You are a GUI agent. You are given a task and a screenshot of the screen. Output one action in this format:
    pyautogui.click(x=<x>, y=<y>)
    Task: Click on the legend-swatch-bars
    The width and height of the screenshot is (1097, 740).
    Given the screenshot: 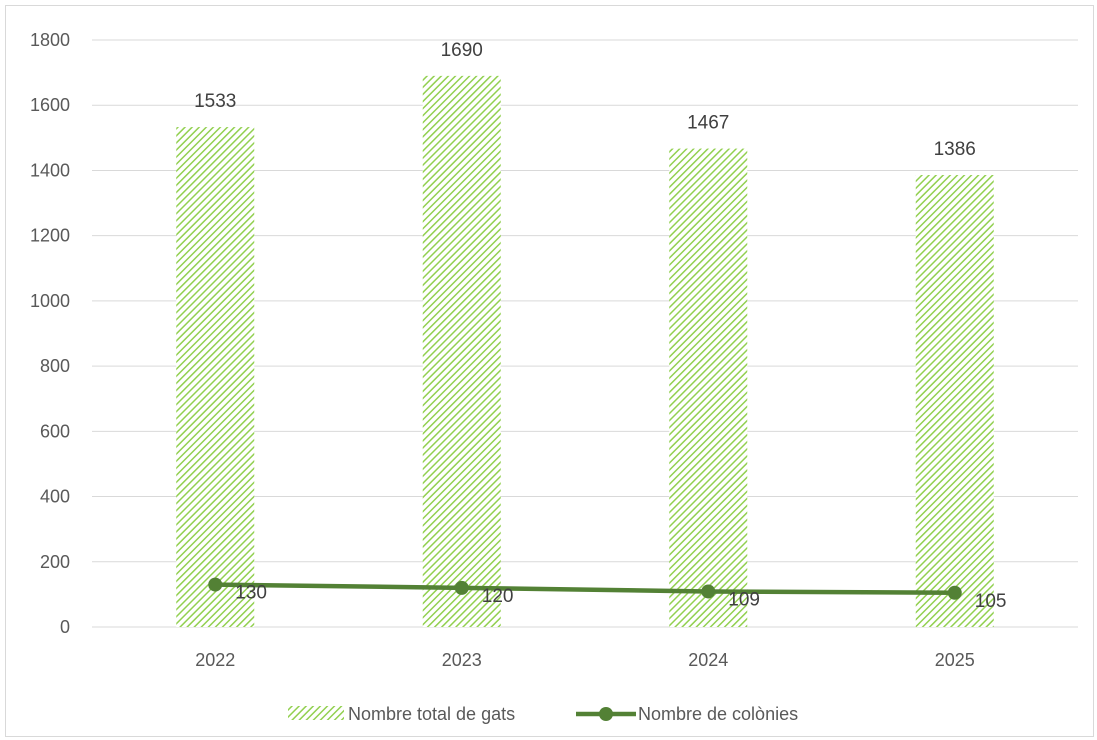 What is the action you would take?
    pyautogui.click(x=316, y=713)
    